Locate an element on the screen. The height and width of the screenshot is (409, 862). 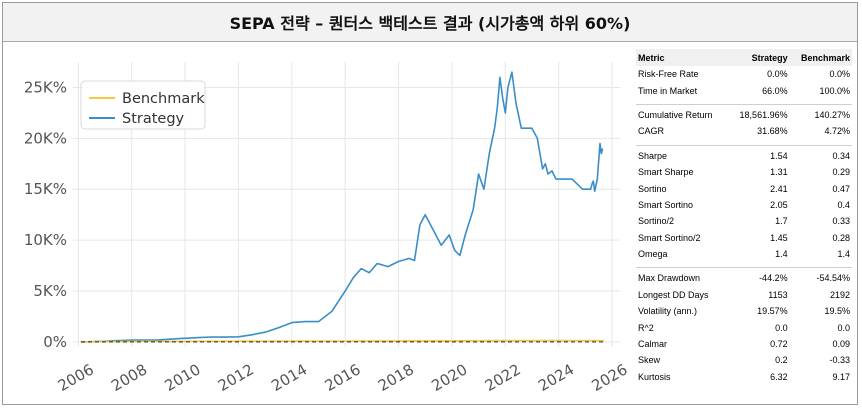
strategy-value: -44.2% is located at coordinates (773, 278).